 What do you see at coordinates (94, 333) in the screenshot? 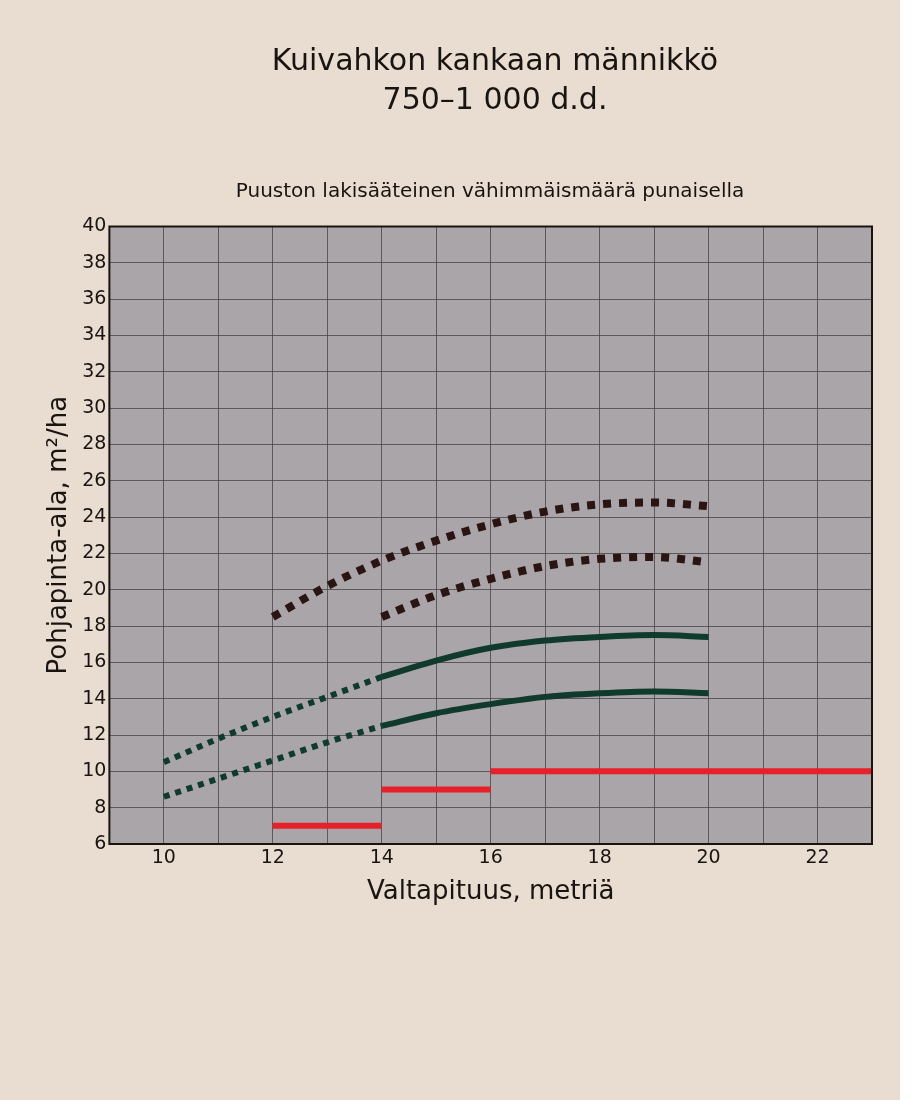
I see `y-tick-label: 34` at bounding box center [94, 333].